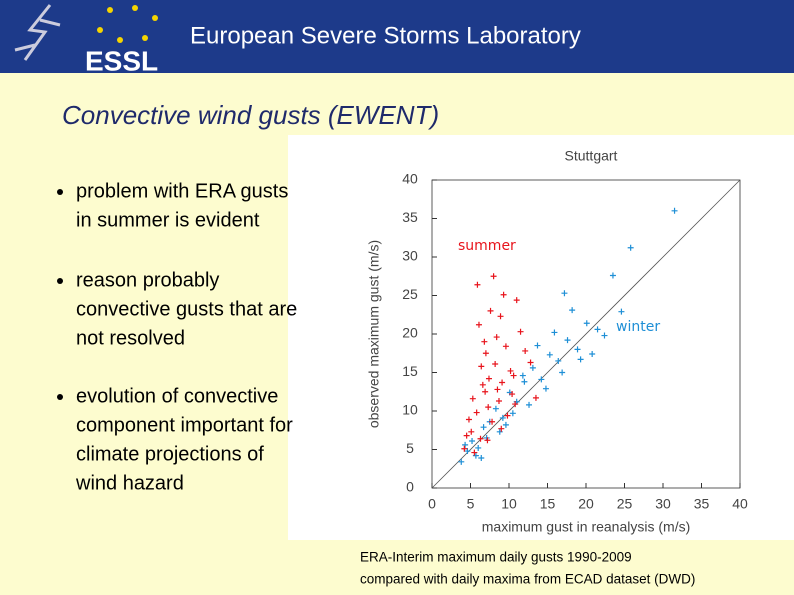 The height and width of the screenshot is (595, 794). I want to click on y-tick-label: 30, so click(410, 256).